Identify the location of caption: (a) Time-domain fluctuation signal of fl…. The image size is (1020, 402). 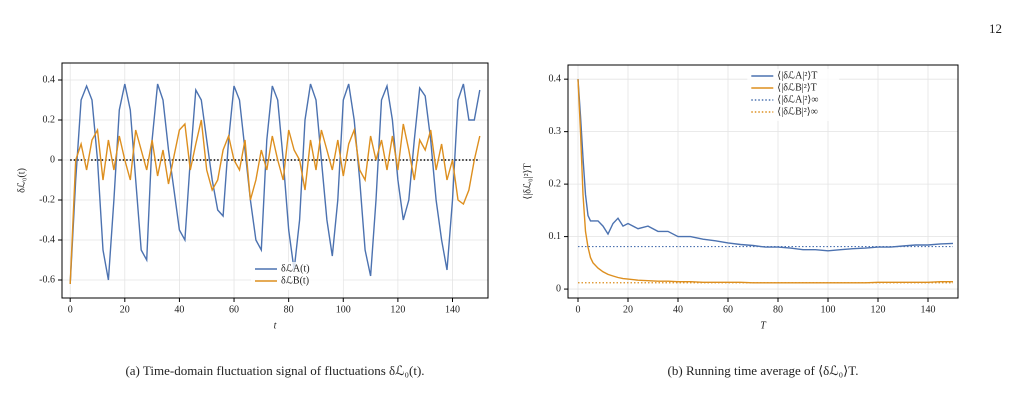
(274, 370).